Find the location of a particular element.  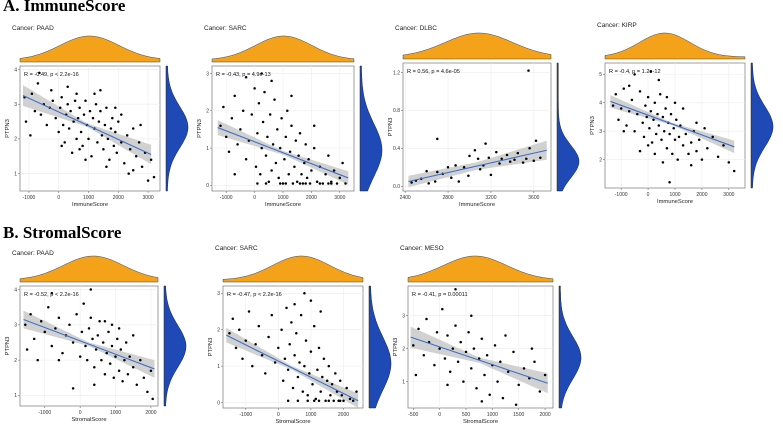

y-tick-label: 1 is located at coordinates (207, 149).